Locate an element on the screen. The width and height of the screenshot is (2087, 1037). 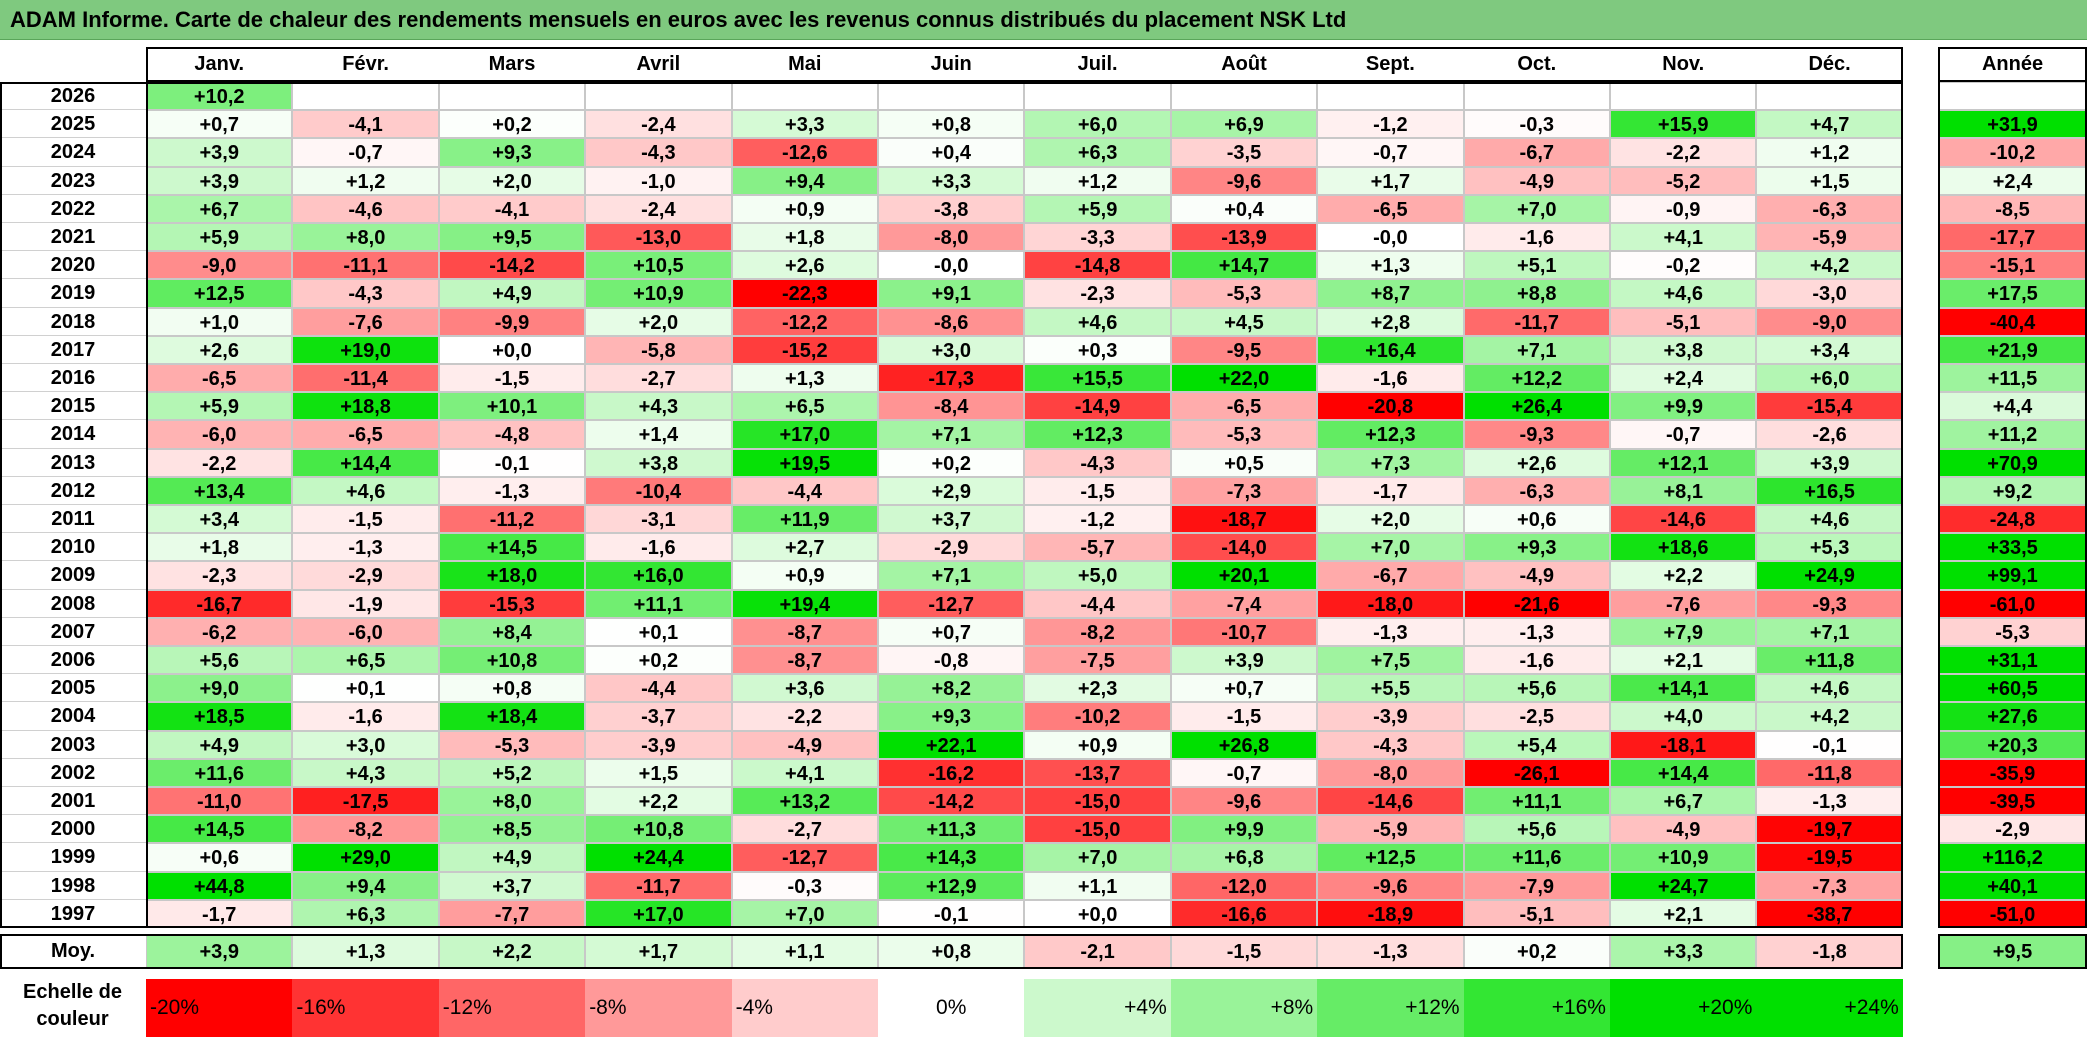
color-scale-swatch: 0% is located at coordinates (951, 1008).